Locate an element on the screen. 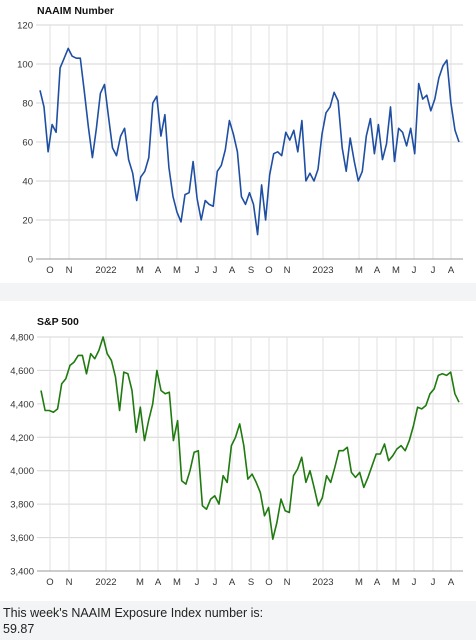  y-tick-label: 0 is located at coordinates (30, 260).